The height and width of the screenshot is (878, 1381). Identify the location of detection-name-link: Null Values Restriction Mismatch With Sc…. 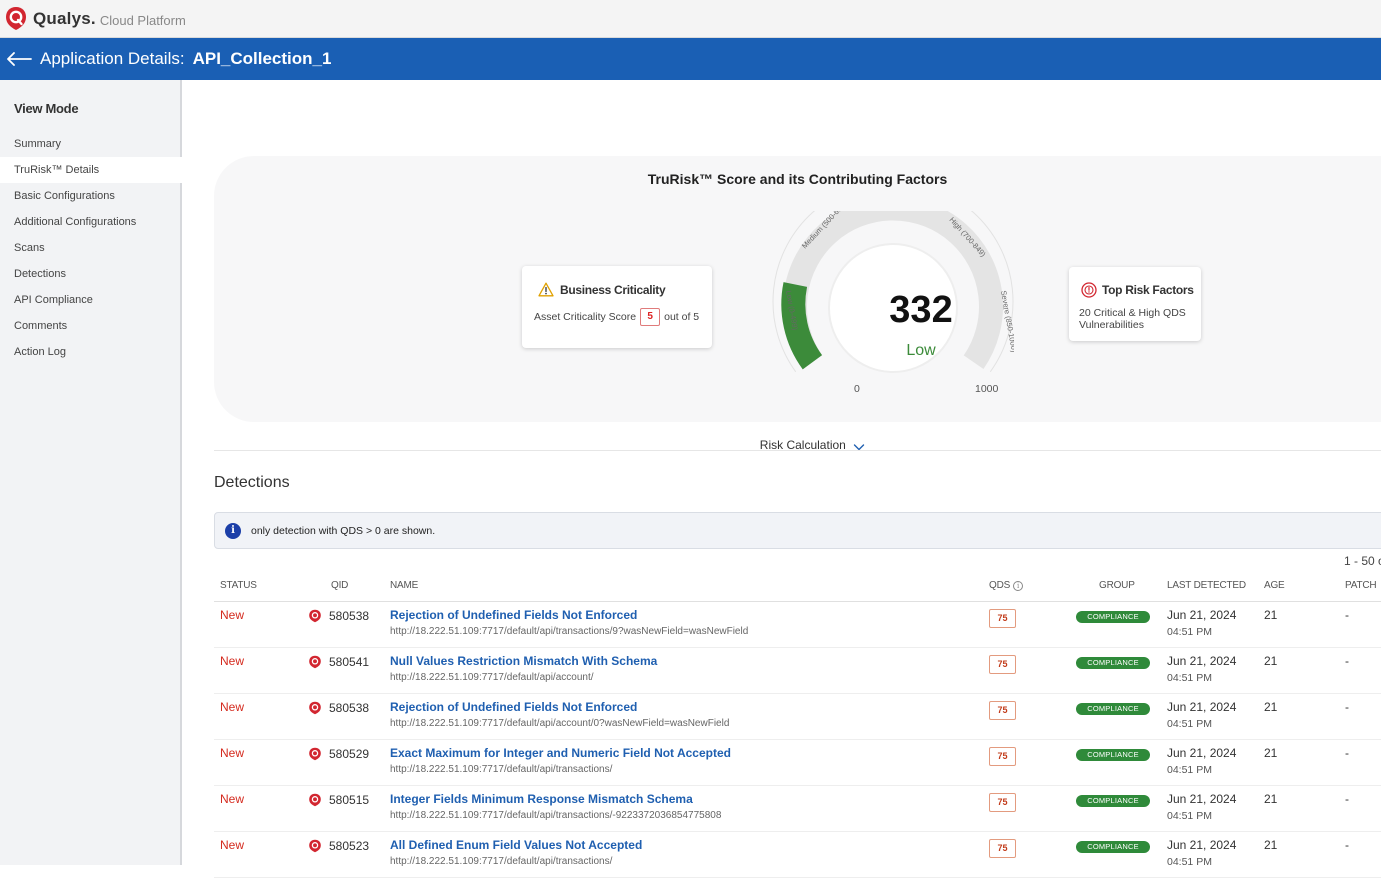
(524, 661).